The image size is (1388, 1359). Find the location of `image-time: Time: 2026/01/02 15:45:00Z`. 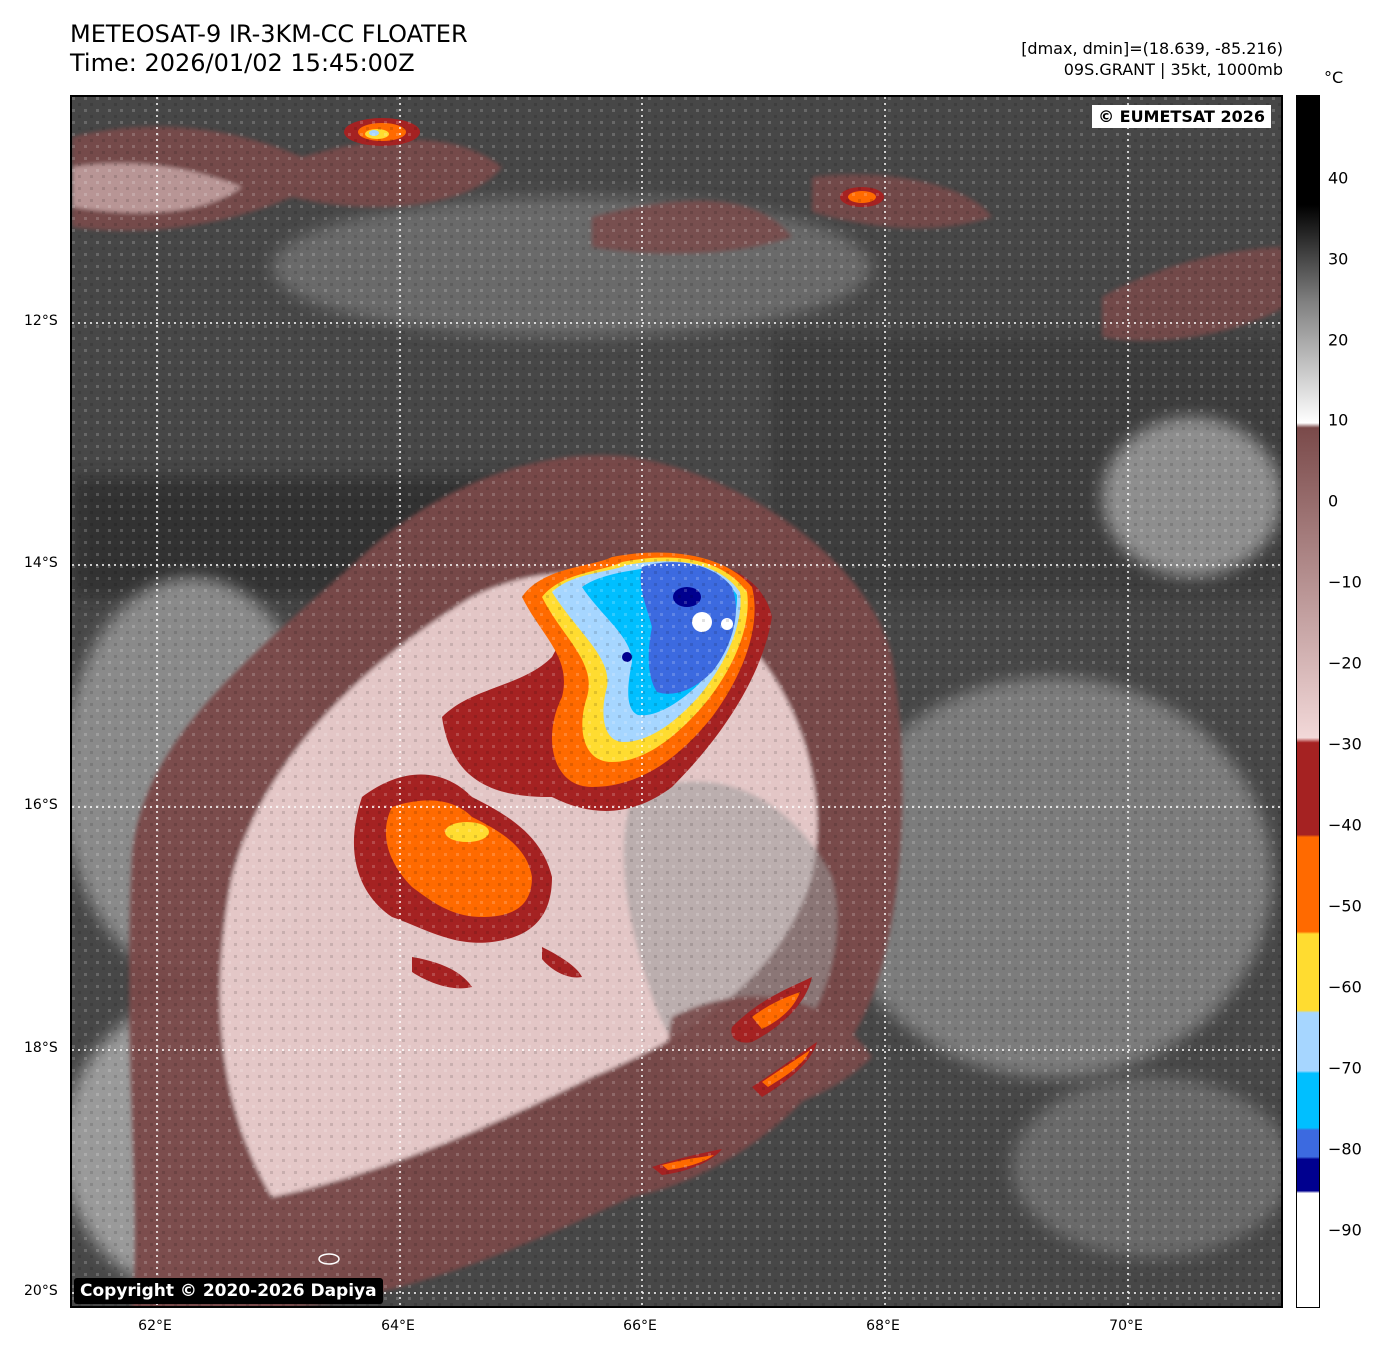

image-time: Time: 2026/01/02 15:45:00Z is located at coordinates (242, 63).